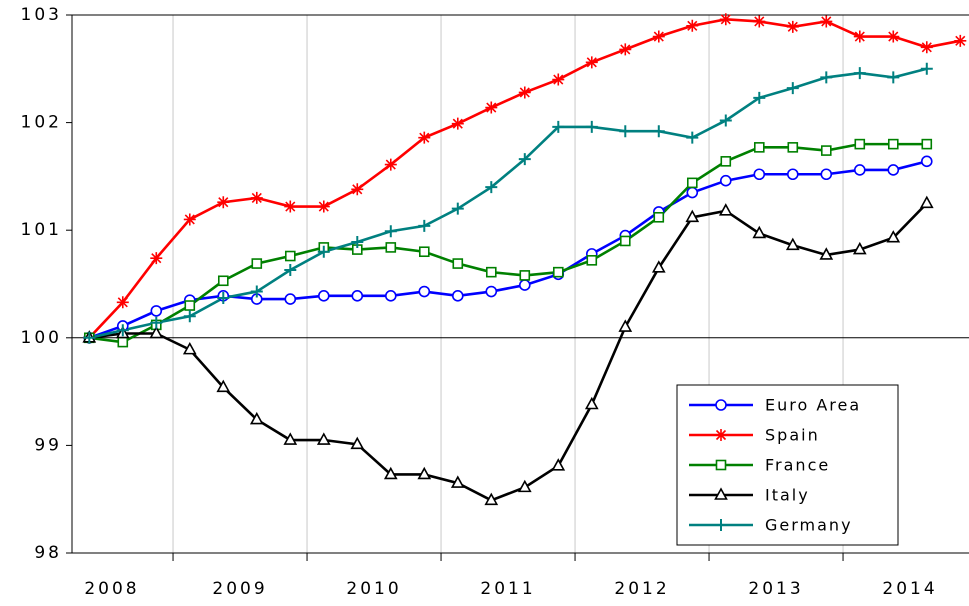 The image size is (969, 606). I want to click on x-tick-label: 2009, so click(239, 589).